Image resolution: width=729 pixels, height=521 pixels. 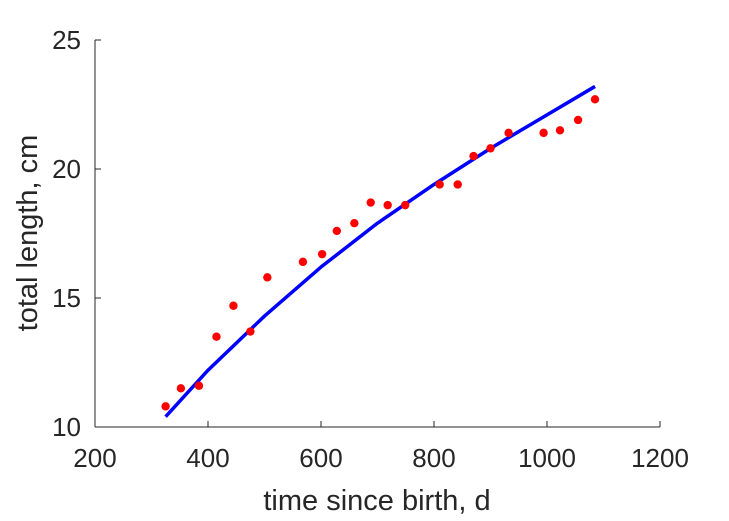 I want to click on x-tick-label: 400, so click(x=207, y=458).